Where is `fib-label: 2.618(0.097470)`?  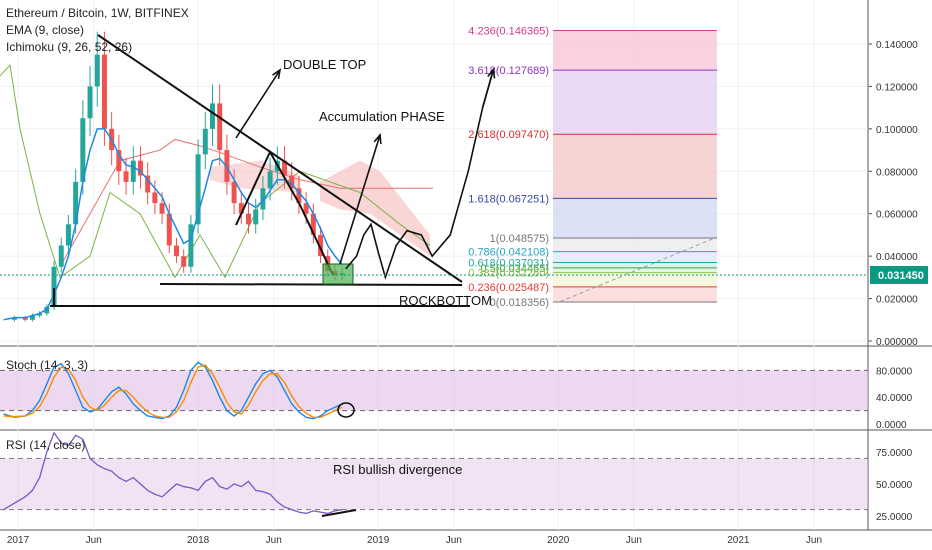 fib-label: 2.618(0.097470) is located at coordinates (508, 135).